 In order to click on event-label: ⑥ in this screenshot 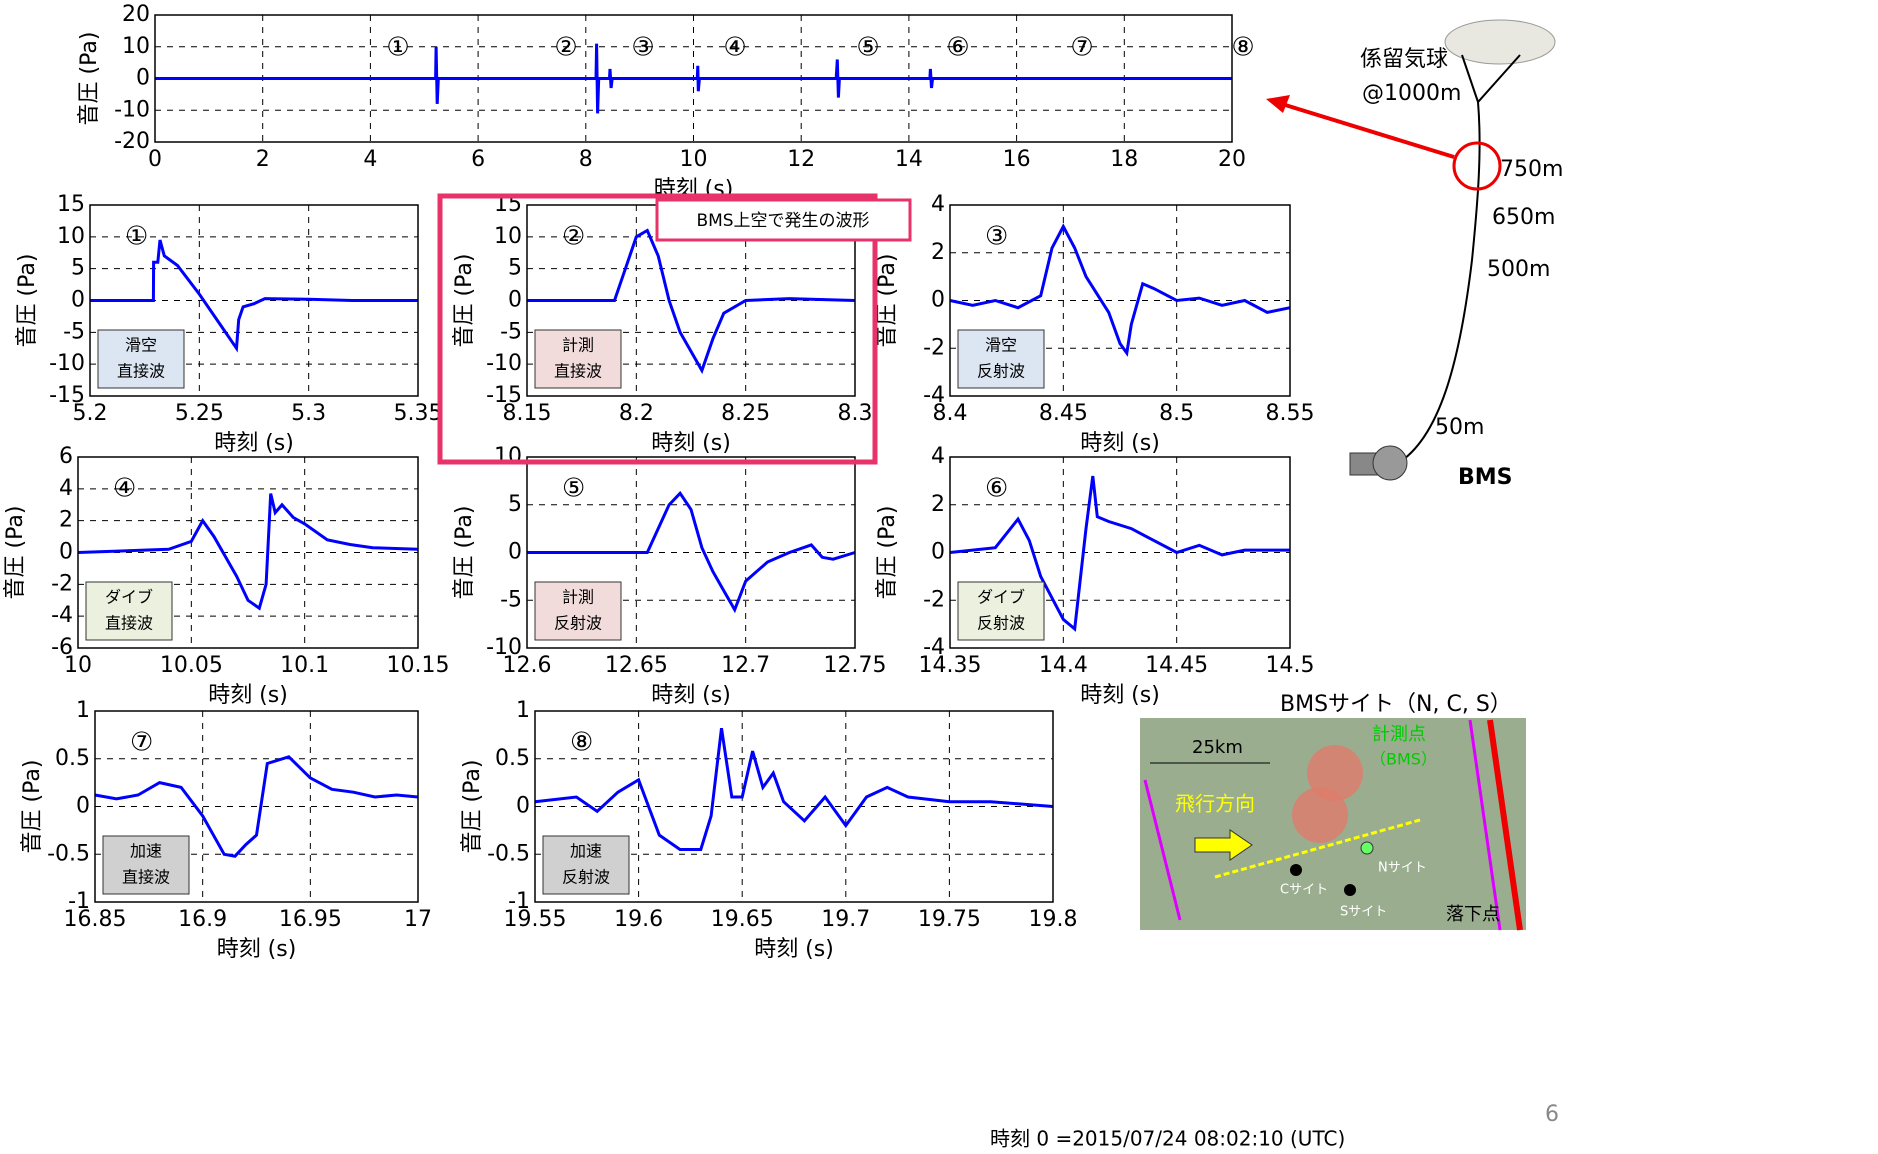, I will do `click(957, 48)`.